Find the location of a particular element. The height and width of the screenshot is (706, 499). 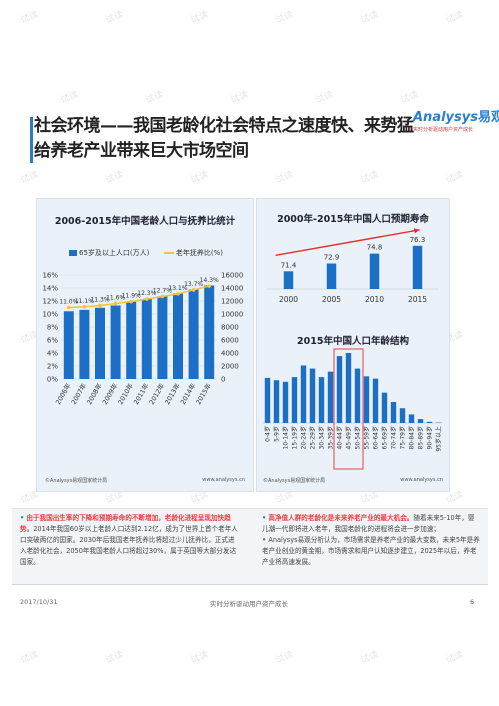

left-chart-site: www.analysys.cn is located at coordinates (223, 480).